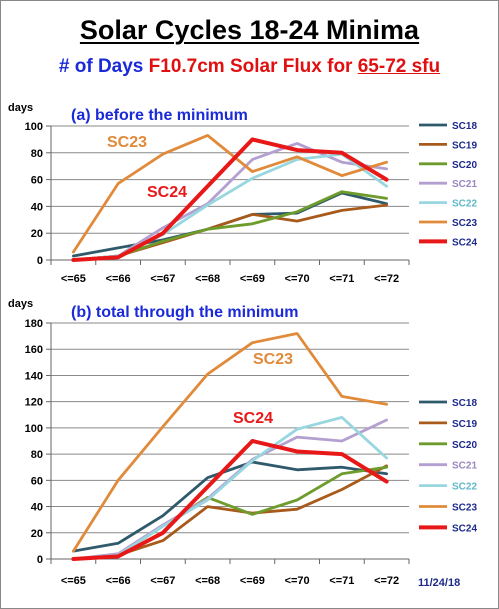  What do you see at coordinates (34, 350) in the screenshot?
I see `y-tick-label: 160` at bounding box center [34, 350].